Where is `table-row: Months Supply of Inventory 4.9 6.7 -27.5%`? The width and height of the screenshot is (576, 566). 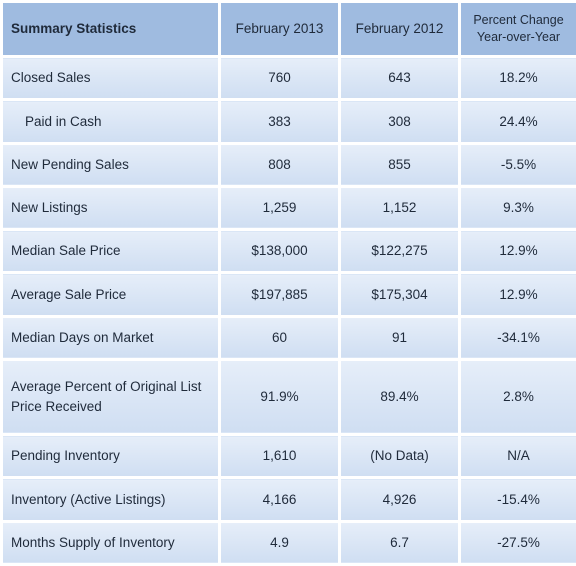
table-row: Months Supply of Inventory 4.9 6.7 -27.5% is located at coordinates (288, 542).